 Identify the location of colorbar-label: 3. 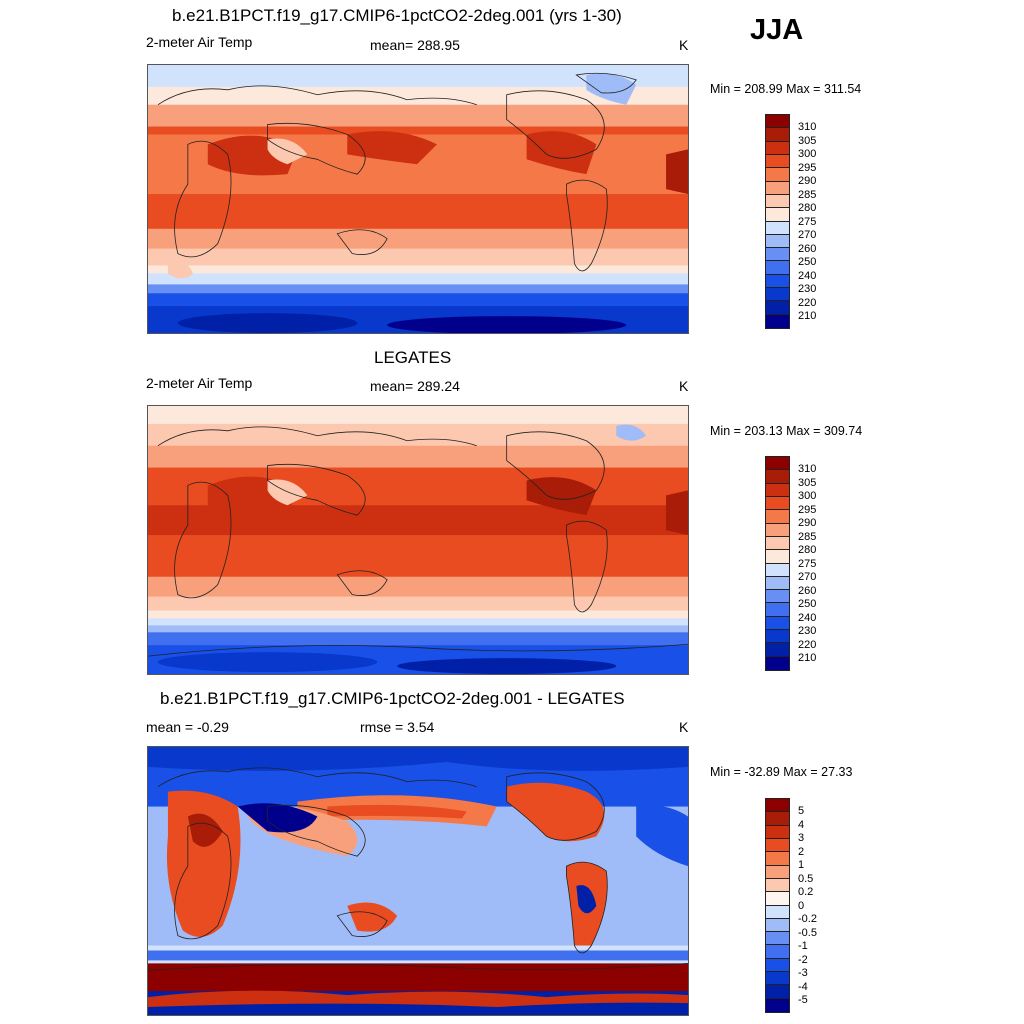
(801, 838).